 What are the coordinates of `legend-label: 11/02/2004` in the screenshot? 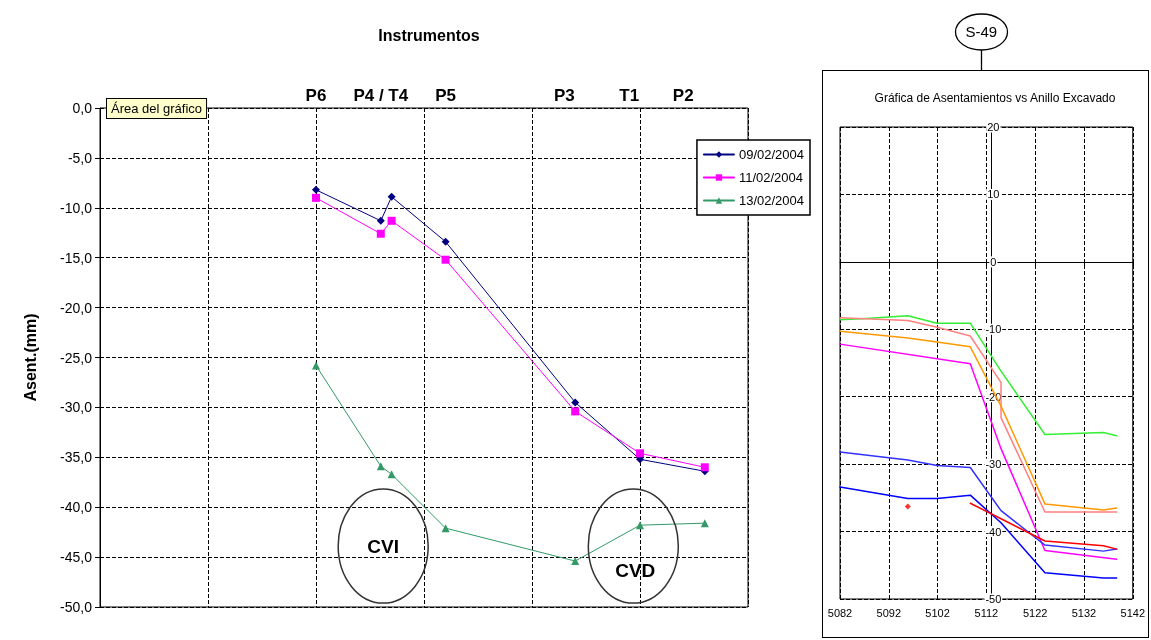 It's located at (771, 177).